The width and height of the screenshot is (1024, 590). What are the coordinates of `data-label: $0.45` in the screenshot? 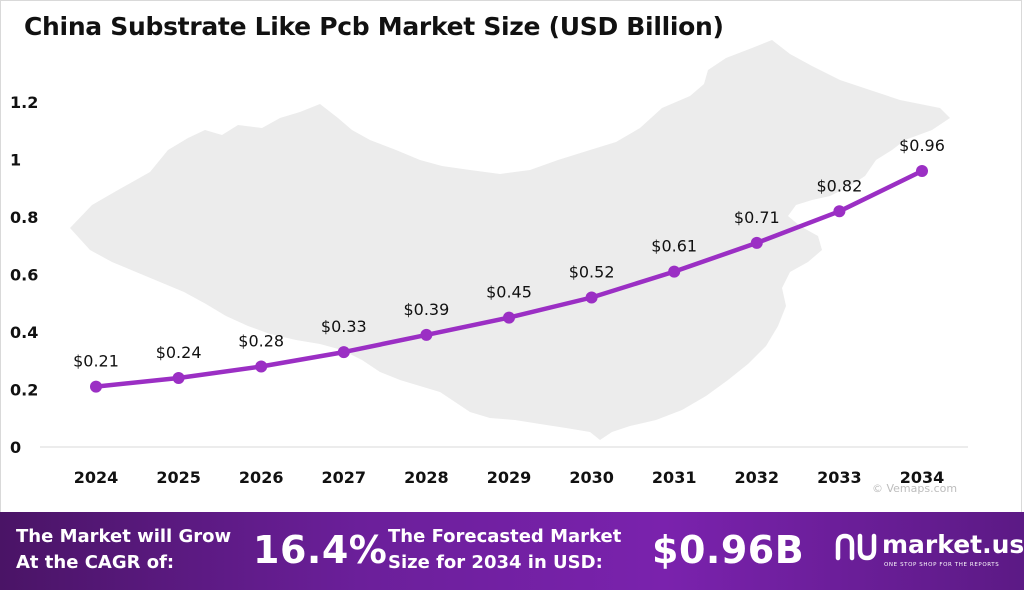 It's located at (509, 292).